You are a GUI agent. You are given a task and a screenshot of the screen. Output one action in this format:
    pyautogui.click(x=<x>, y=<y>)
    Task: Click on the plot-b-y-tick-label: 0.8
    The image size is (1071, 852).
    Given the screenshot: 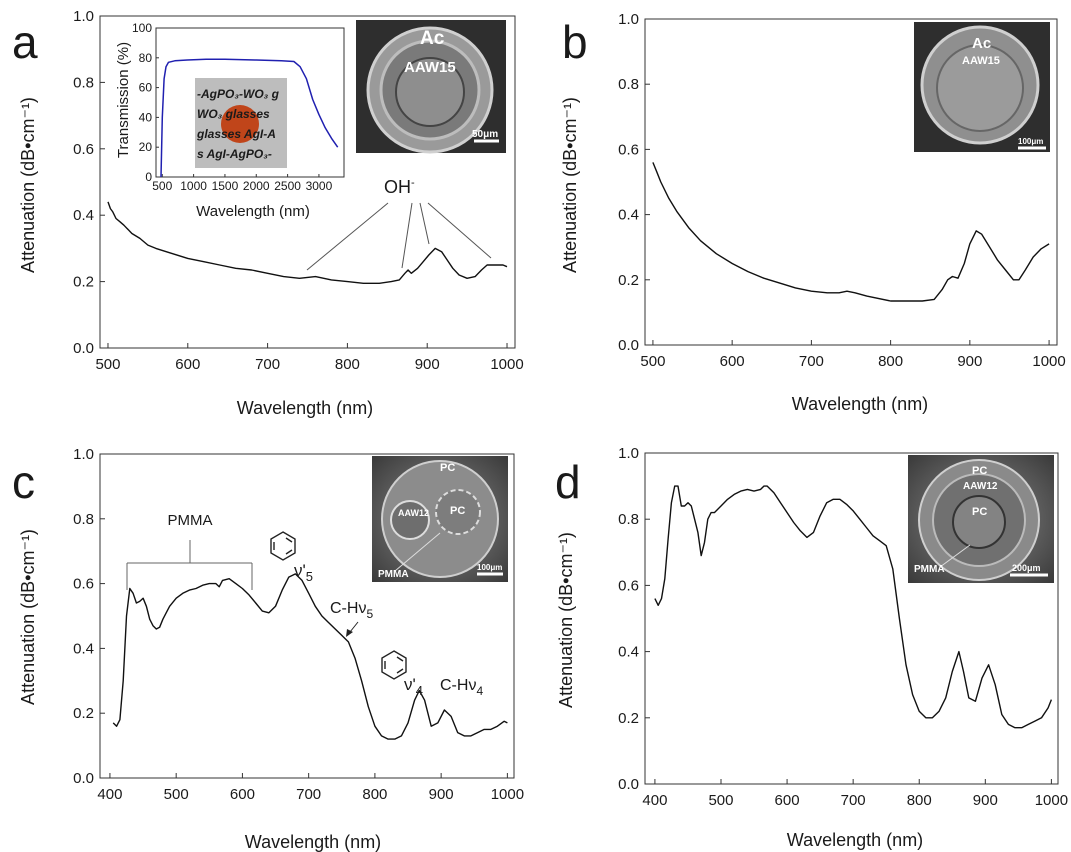 What is the action you would take?
    pyautogui.click(x=628, y=84)
    